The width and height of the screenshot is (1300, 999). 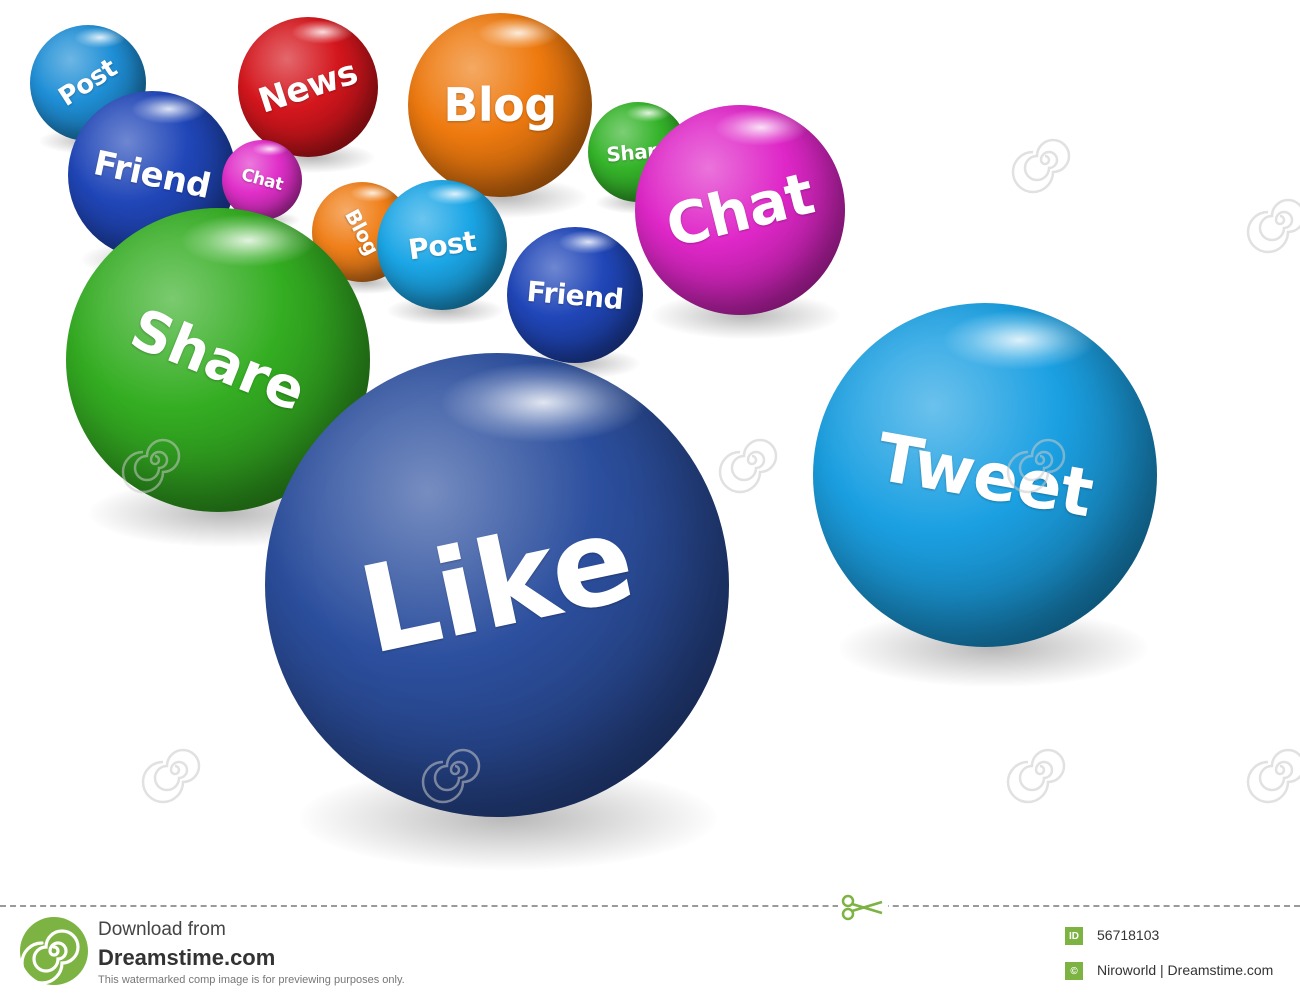 What do you see at coordinates (1128, 935) in the screenshot?
I see `image-id: 56718103` at bounding box center [1128, 935].